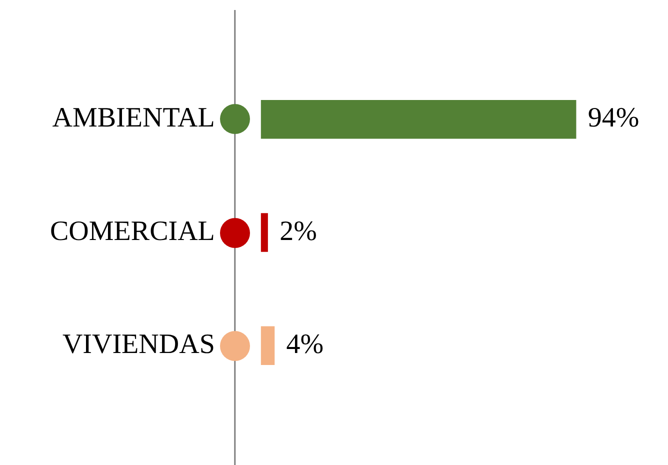 This screenshot has height=465, width=668. Describe the element at coordinates (132, 231) in the screenshot. I see `y-tick-label: COMERCIAL` at that location.